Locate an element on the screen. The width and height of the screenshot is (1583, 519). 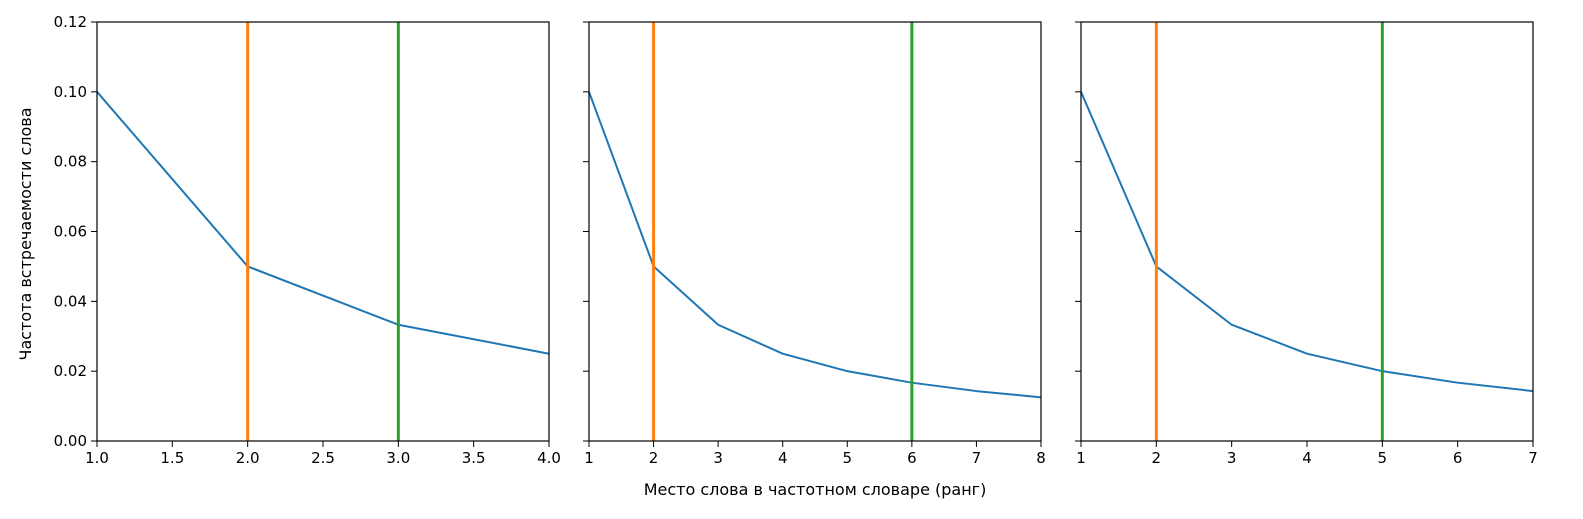
x-tick-label: 3.0 is located at coordinates (398, 458).